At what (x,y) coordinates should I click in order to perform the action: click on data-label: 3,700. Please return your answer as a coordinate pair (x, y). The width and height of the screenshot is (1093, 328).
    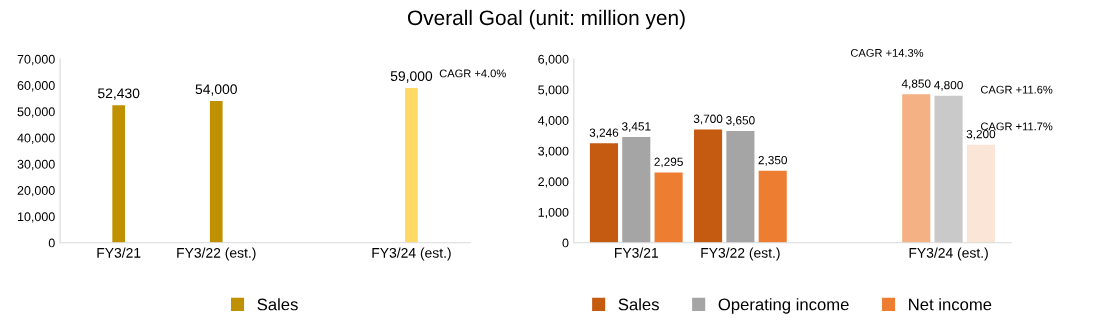
    Looking at the image, I should click on (708, 119).